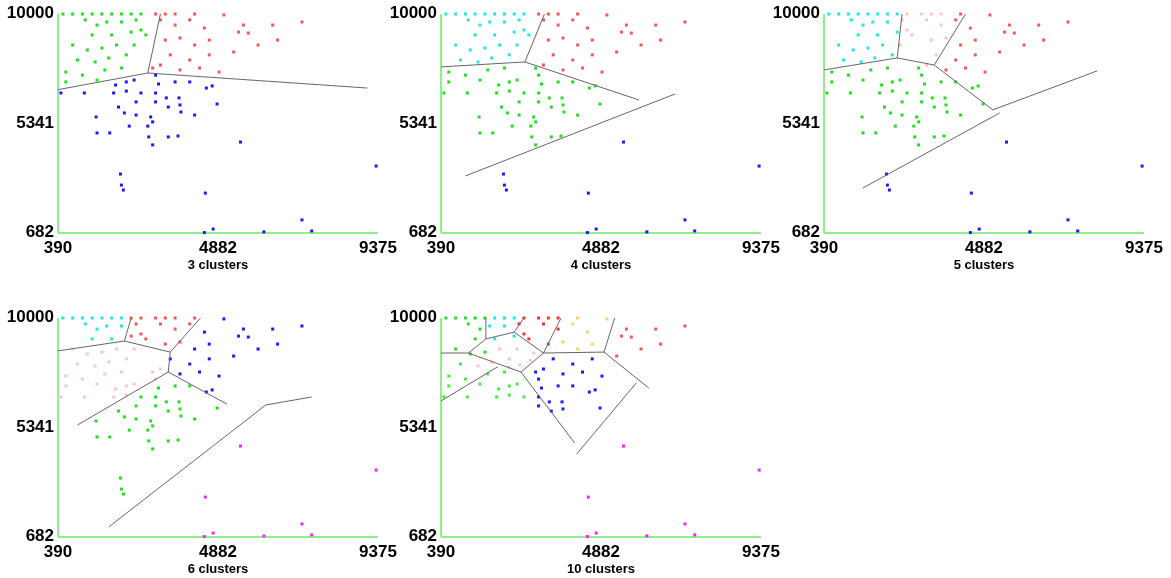 The height and width of the screenshot is (578, 1171). What do you see at coordinates (218, 568) in the screenshot?
I see `text: 6 clusters` at bounding box center [218, 568].